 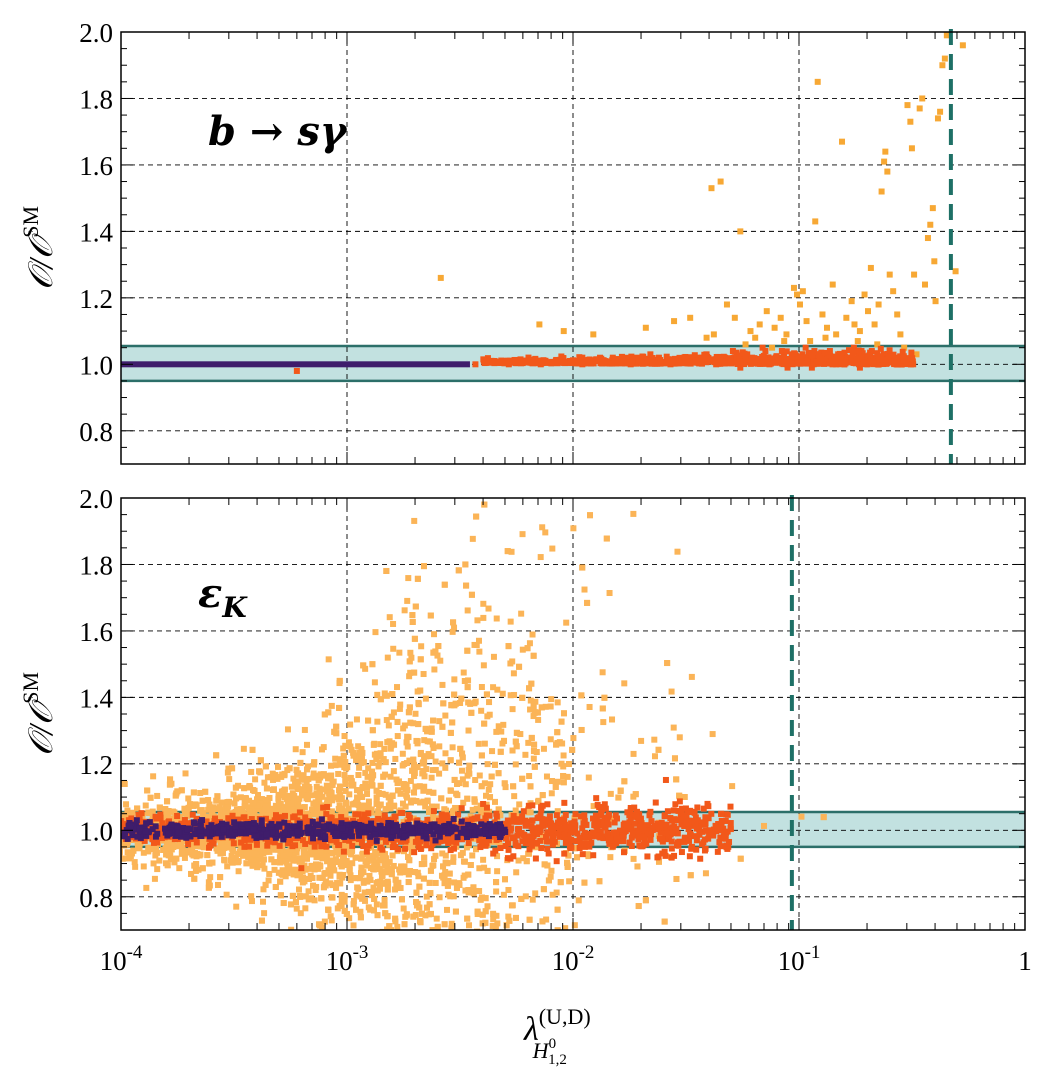 I want to click on y-tick-label: 1.2, so click(x=96, y=299).